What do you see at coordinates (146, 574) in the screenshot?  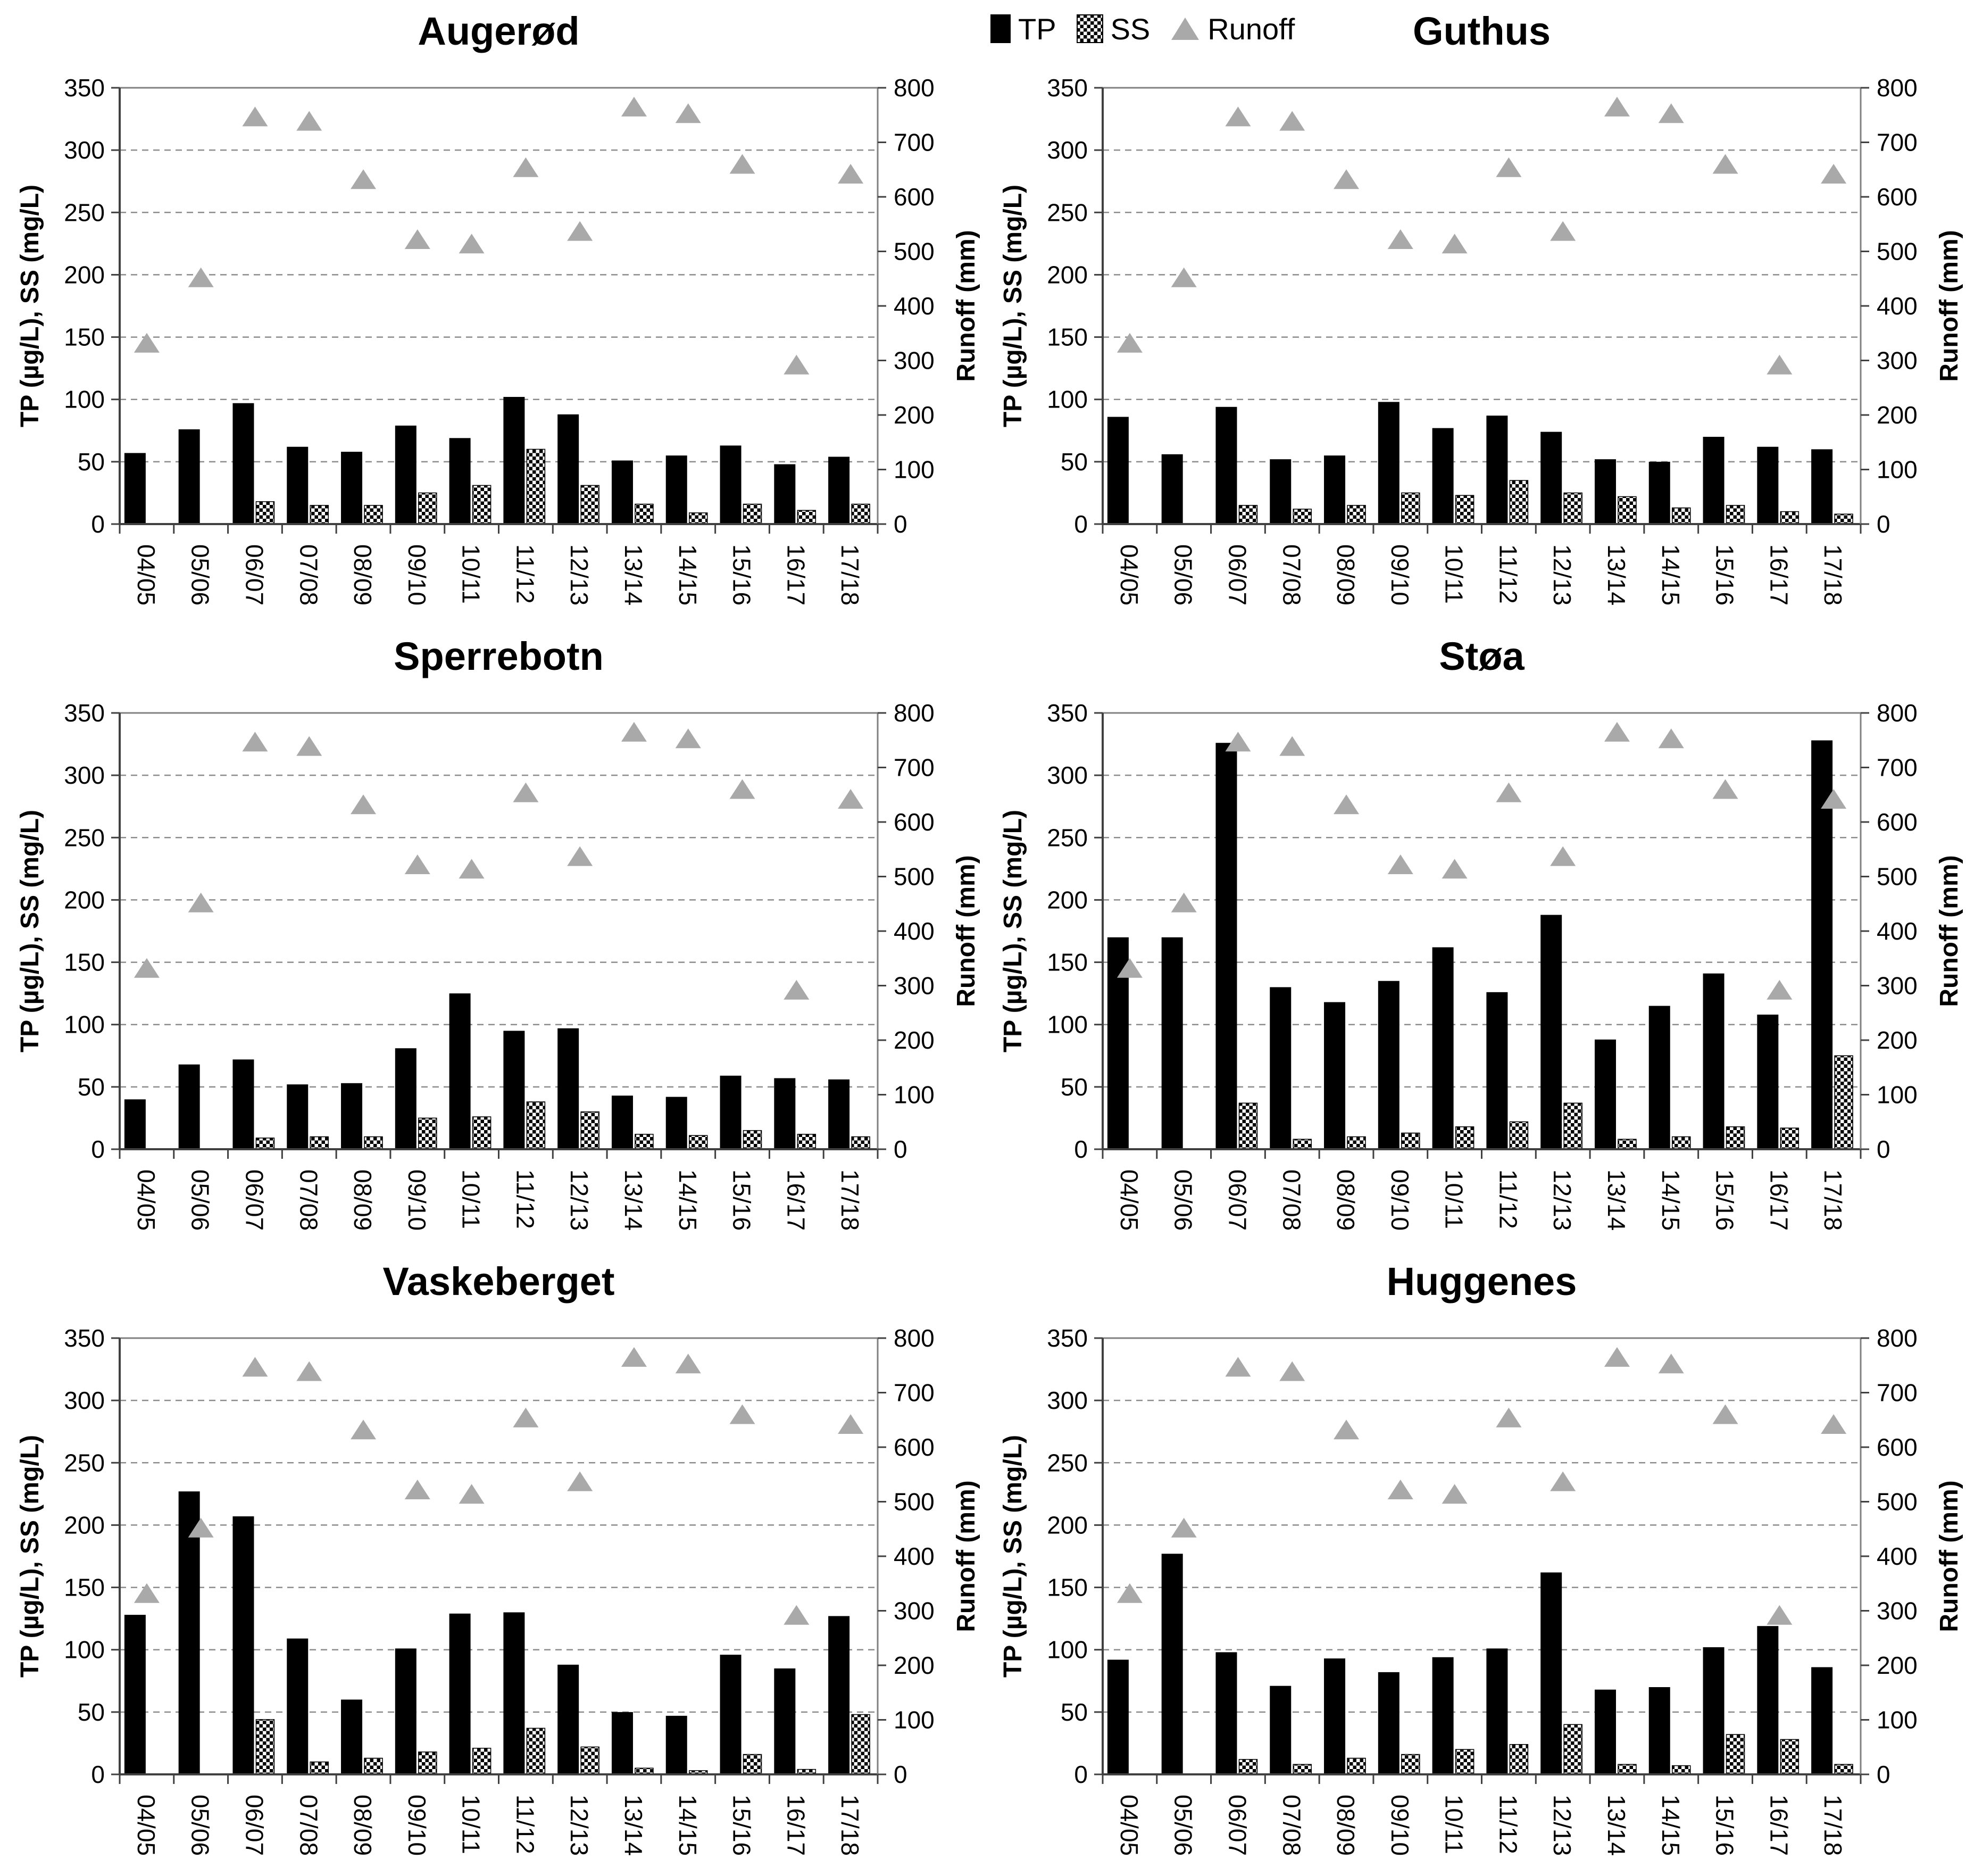 I see `svg-text: 04/05` at bounding box center [146, 574].